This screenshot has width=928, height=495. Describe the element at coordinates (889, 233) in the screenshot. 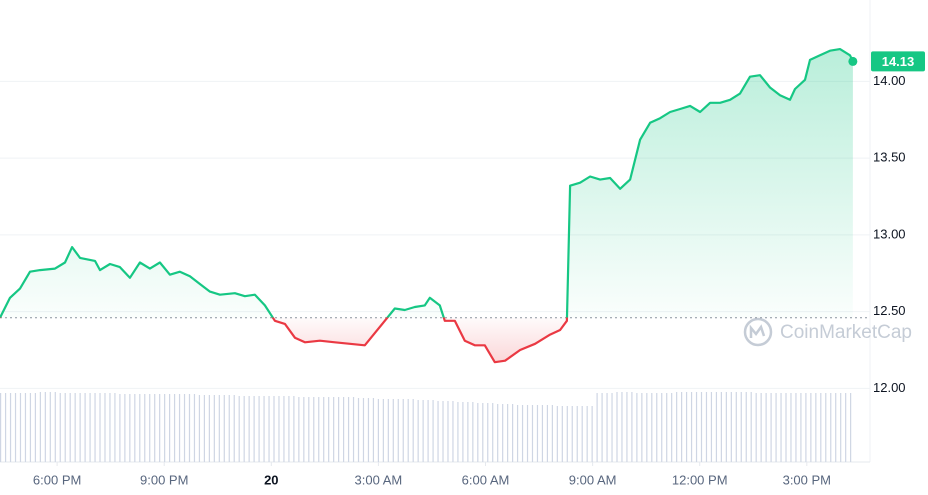

I see `y-tick-label: 13.00` at that location.